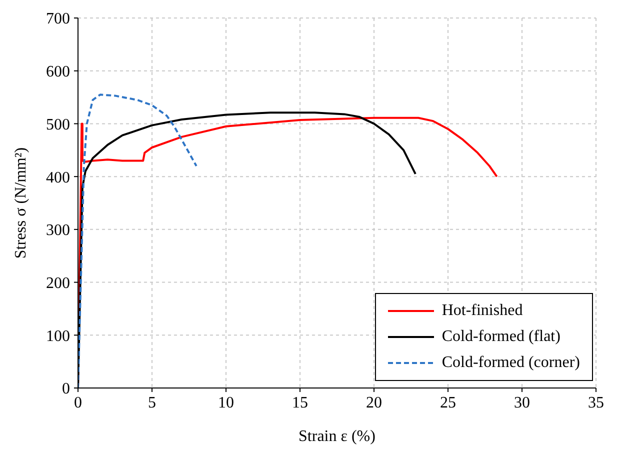 The width and height of the screenshot is (625, 461). Describe the element at coordinates (522, 403) in the screenshot. I see `x-tick-label: 30` at that location.